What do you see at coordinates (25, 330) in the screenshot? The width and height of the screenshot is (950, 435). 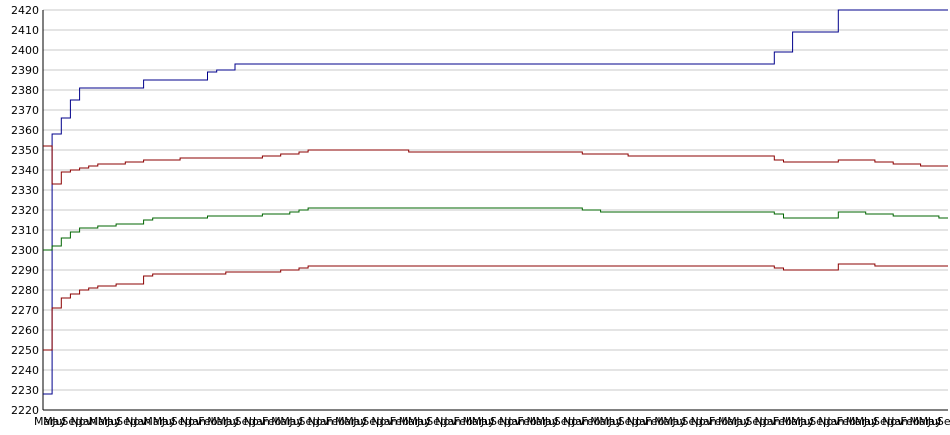 I see `y-tick-label: 2260` at bounding box center [25, 330].